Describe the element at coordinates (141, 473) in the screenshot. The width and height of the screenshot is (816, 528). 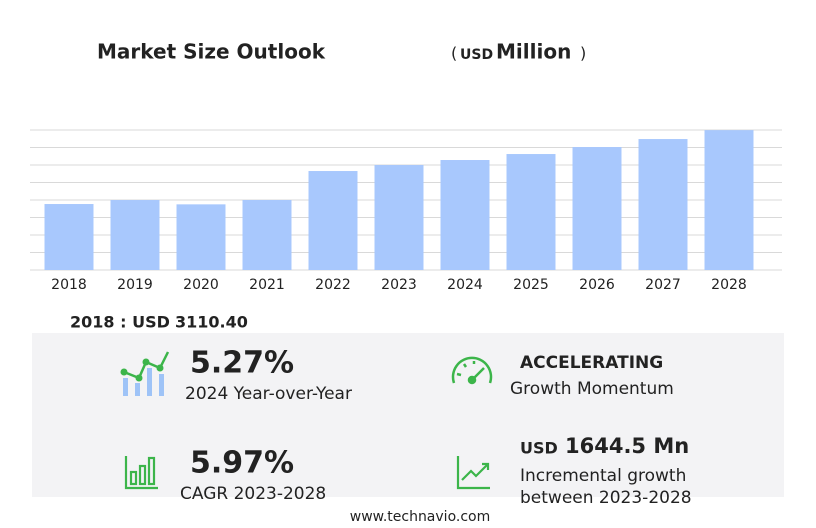
I see `cagr-icon` at that location.